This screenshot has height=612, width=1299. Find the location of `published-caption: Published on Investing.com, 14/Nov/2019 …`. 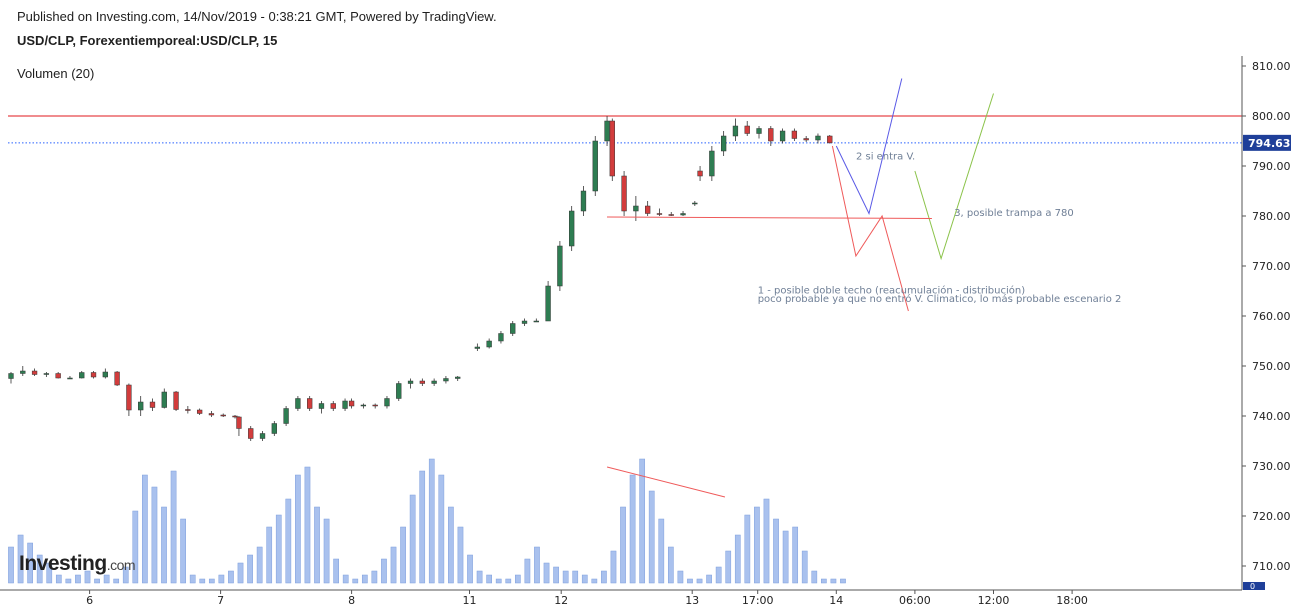

published-caption: Published on Investing.com, 14/Nov/2019 … is located at coordinates (257, 16).